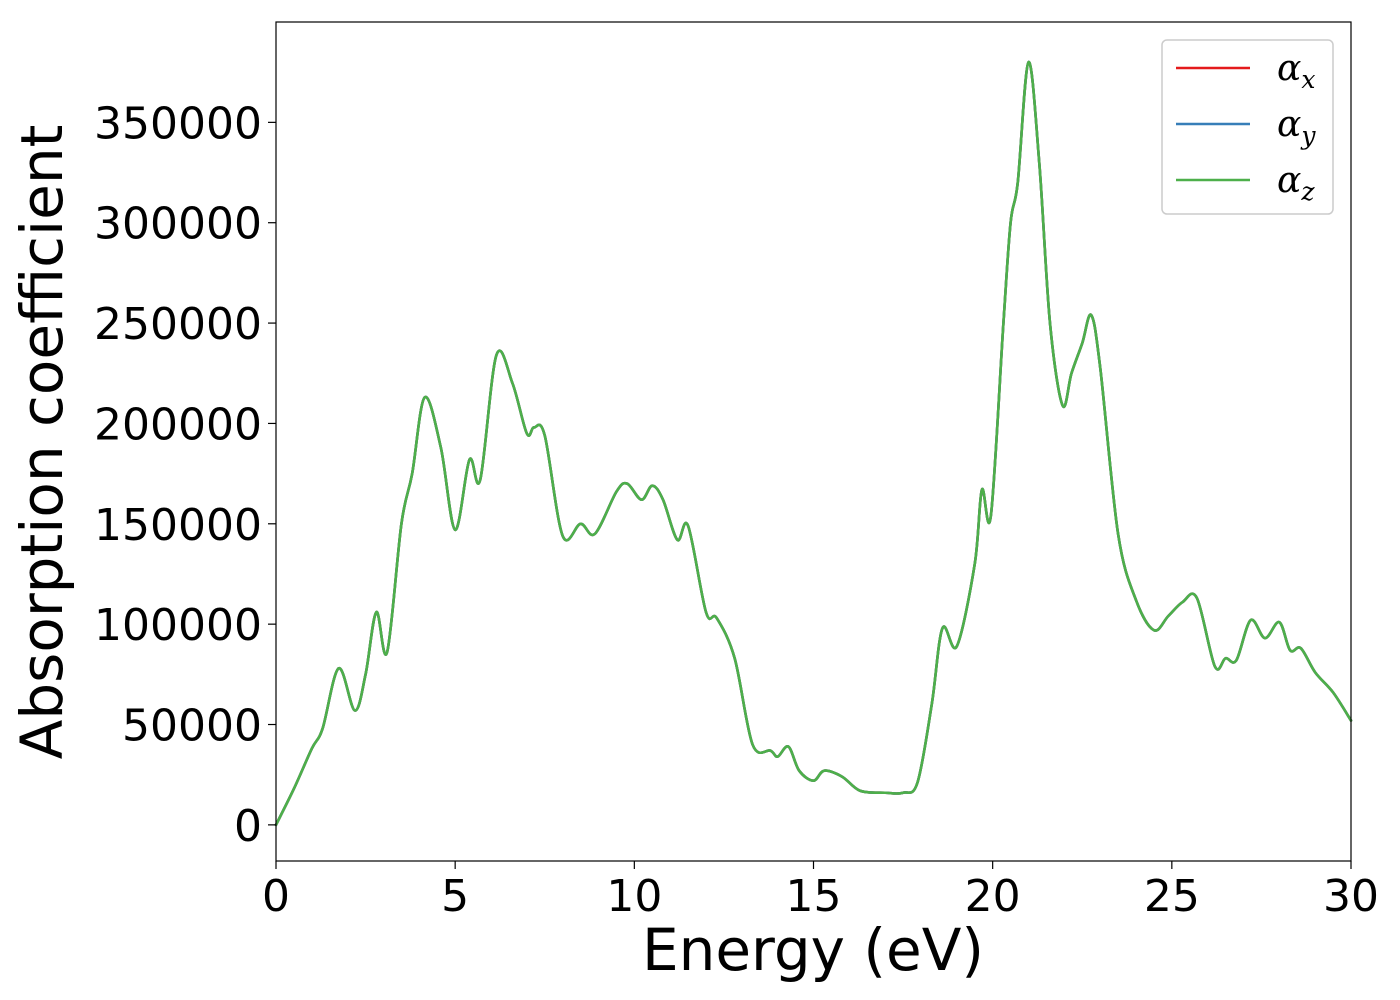  What do you see at coordinates (1172, 896) in the screenshot?
I see `x-tick-label: 25` at bounding box center [1172, 896].